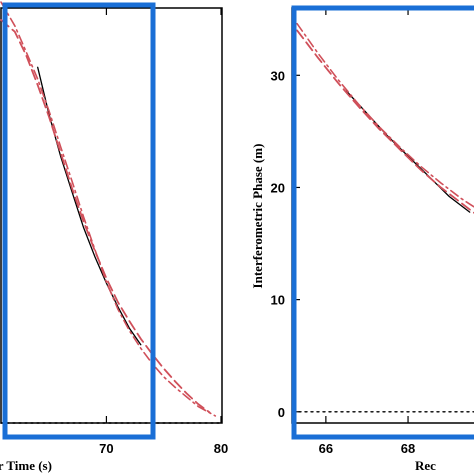  Describe the element at coordinates (408, 448) in the screenshot. I see `right-x-tick-label: 68` at that location.